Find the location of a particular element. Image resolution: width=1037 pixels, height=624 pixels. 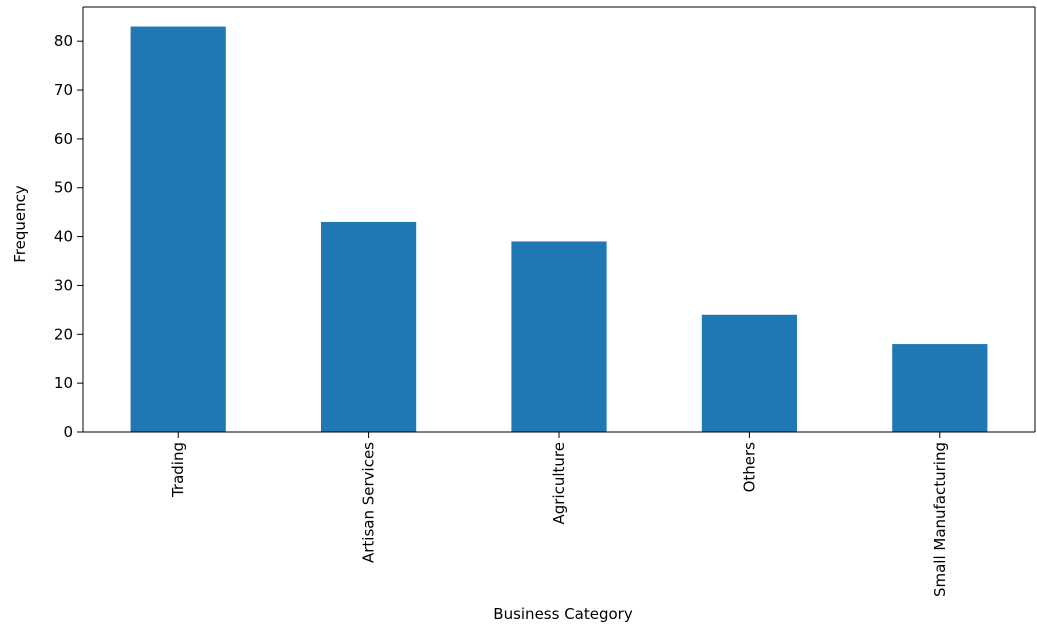

y-tick-label: 0 is located at coordinates (68, 432).